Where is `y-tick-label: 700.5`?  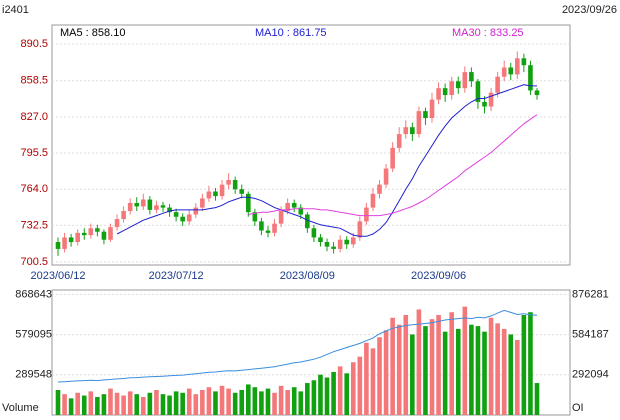 y-tick-label: 700.5 is located at coordinates (34, 262).